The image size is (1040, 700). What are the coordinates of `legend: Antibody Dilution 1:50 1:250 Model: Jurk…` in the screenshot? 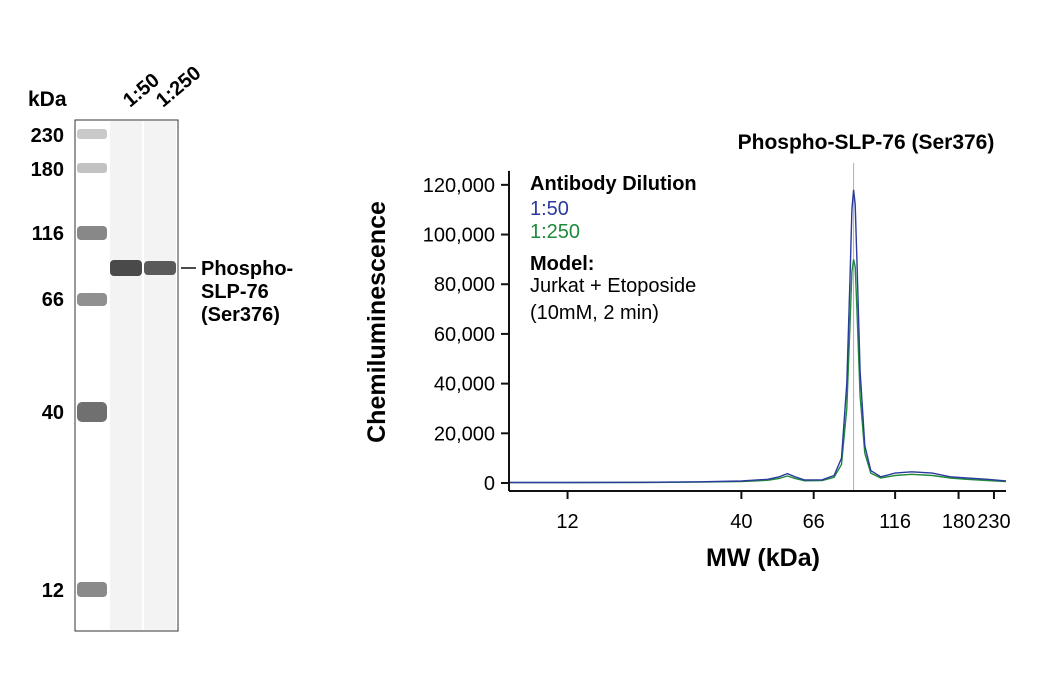 It's located at (613, 248).